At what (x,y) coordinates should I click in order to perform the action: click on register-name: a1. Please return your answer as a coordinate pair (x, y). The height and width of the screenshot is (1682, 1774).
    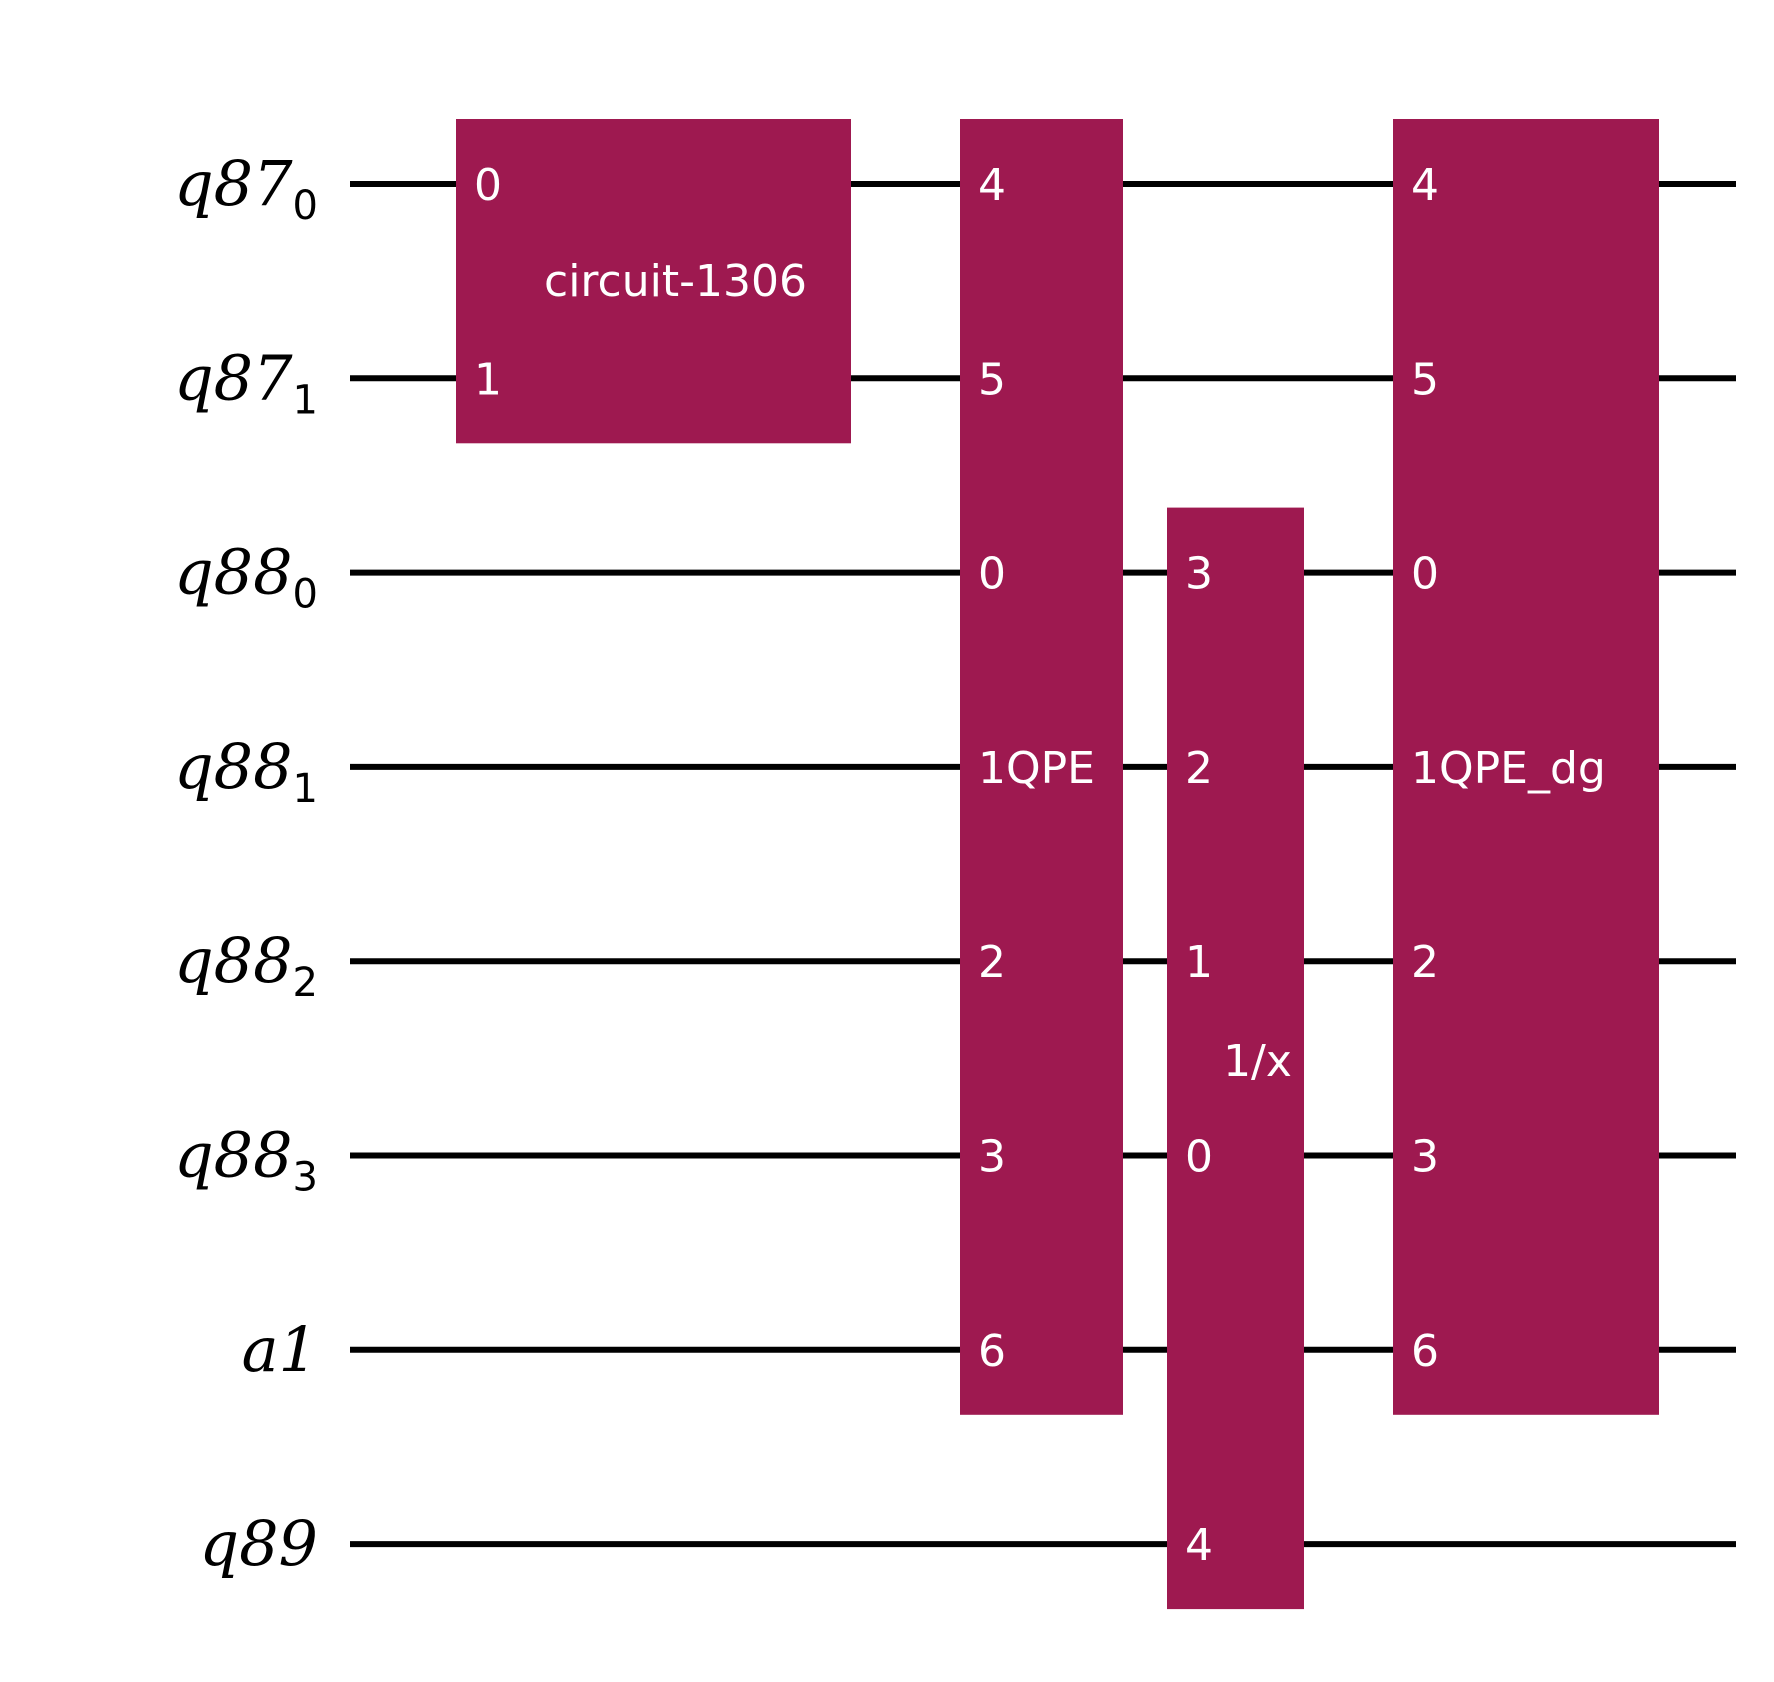
    Looking at the image, I should click on (280, 1349).